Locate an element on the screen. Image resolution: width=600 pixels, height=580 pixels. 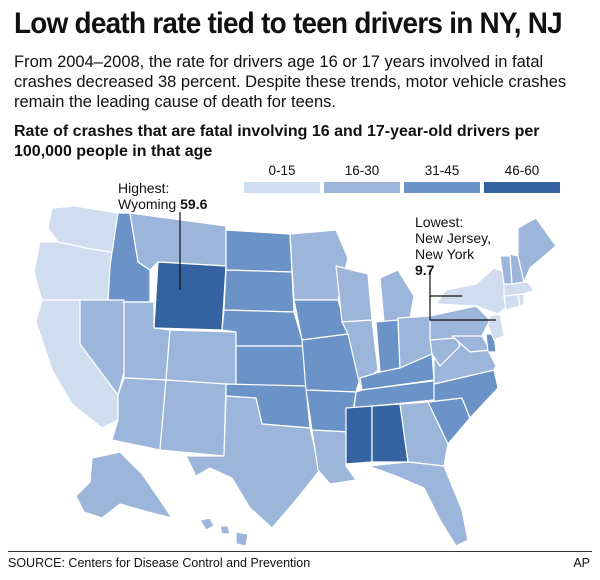
legend: 0-15 16-30 31-45 46-60 is located at coordinates (300, 179).